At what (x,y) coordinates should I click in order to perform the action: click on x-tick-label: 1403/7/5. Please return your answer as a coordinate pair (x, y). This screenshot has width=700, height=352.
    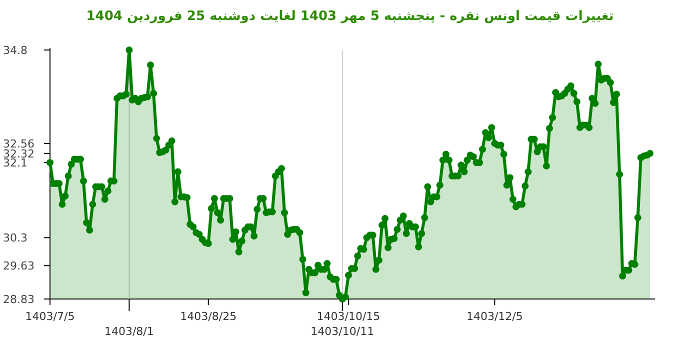
    Looking at the image, I should click on (50, 316).